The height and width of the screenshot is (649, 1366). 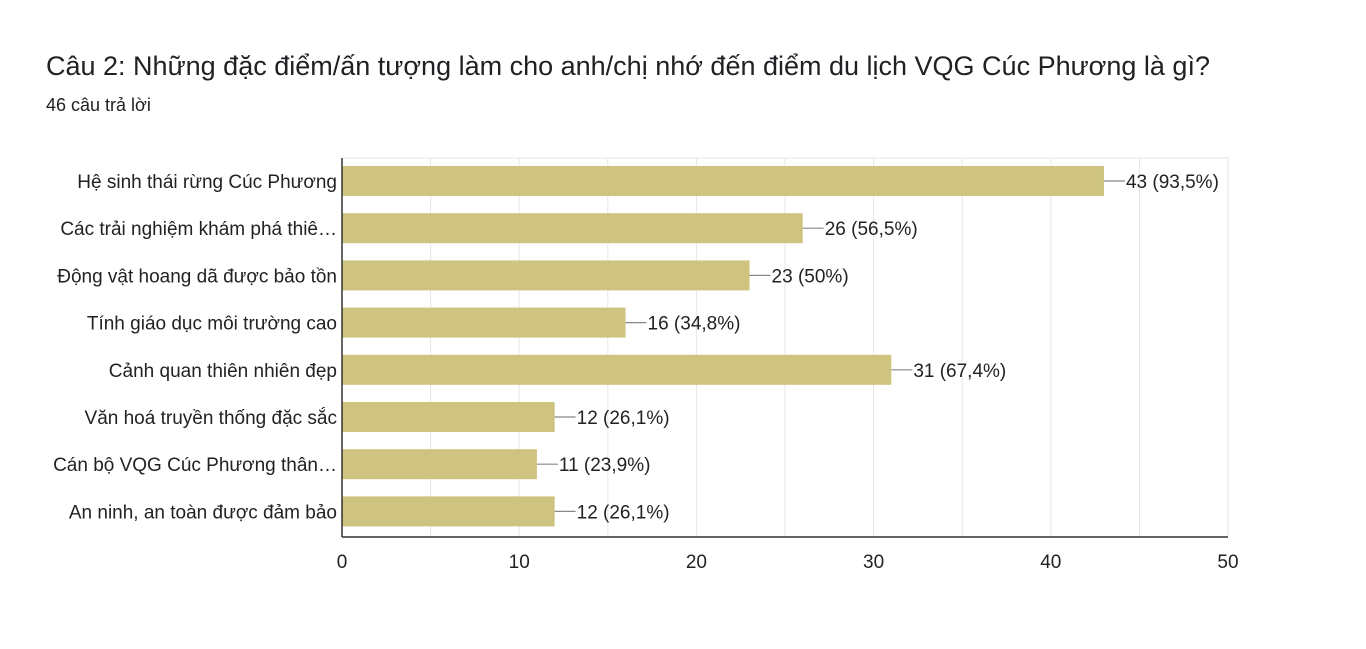 I want to click on x-tick-label: 20, so click(x=696, y=562).